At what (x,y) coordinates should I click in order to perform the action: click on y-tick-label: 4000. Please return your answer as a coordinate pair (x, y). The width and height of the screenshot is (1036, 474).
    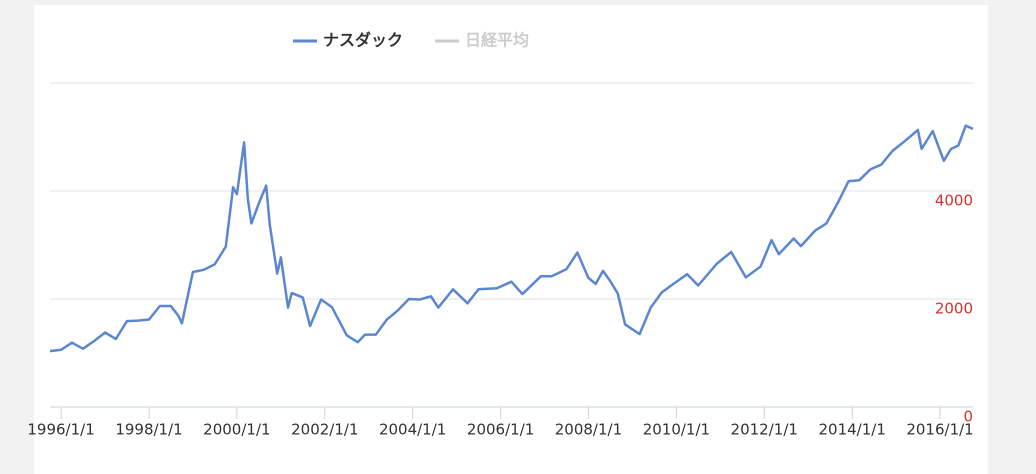
    Looking at the image, I should click on (954, 201).